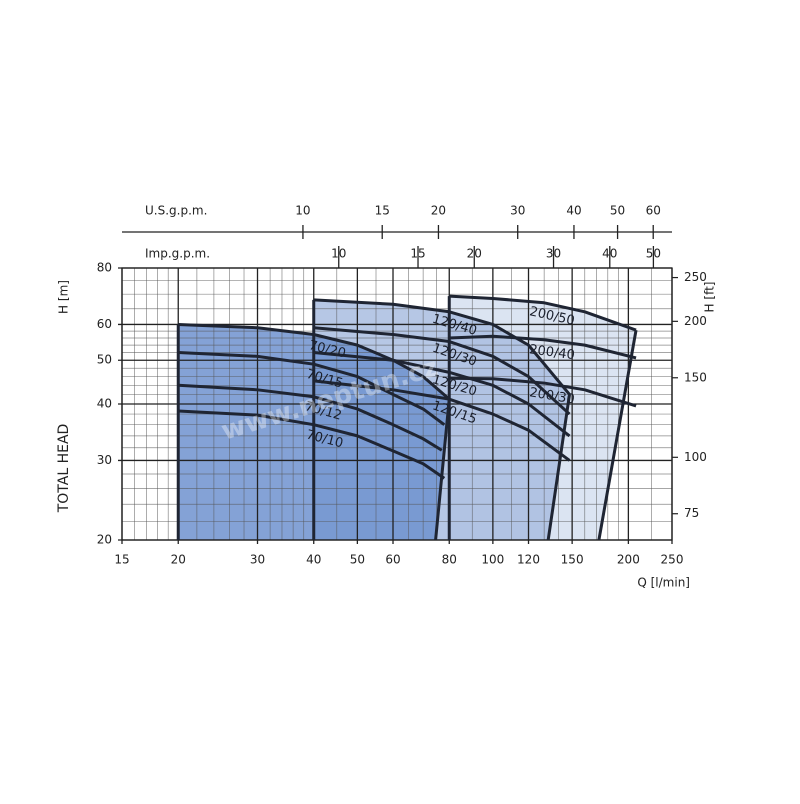 The image size is (800, 804). Describe the element at coordinates (257, 560) in the screenshot. I see `x-tick-label: 30` at that location.